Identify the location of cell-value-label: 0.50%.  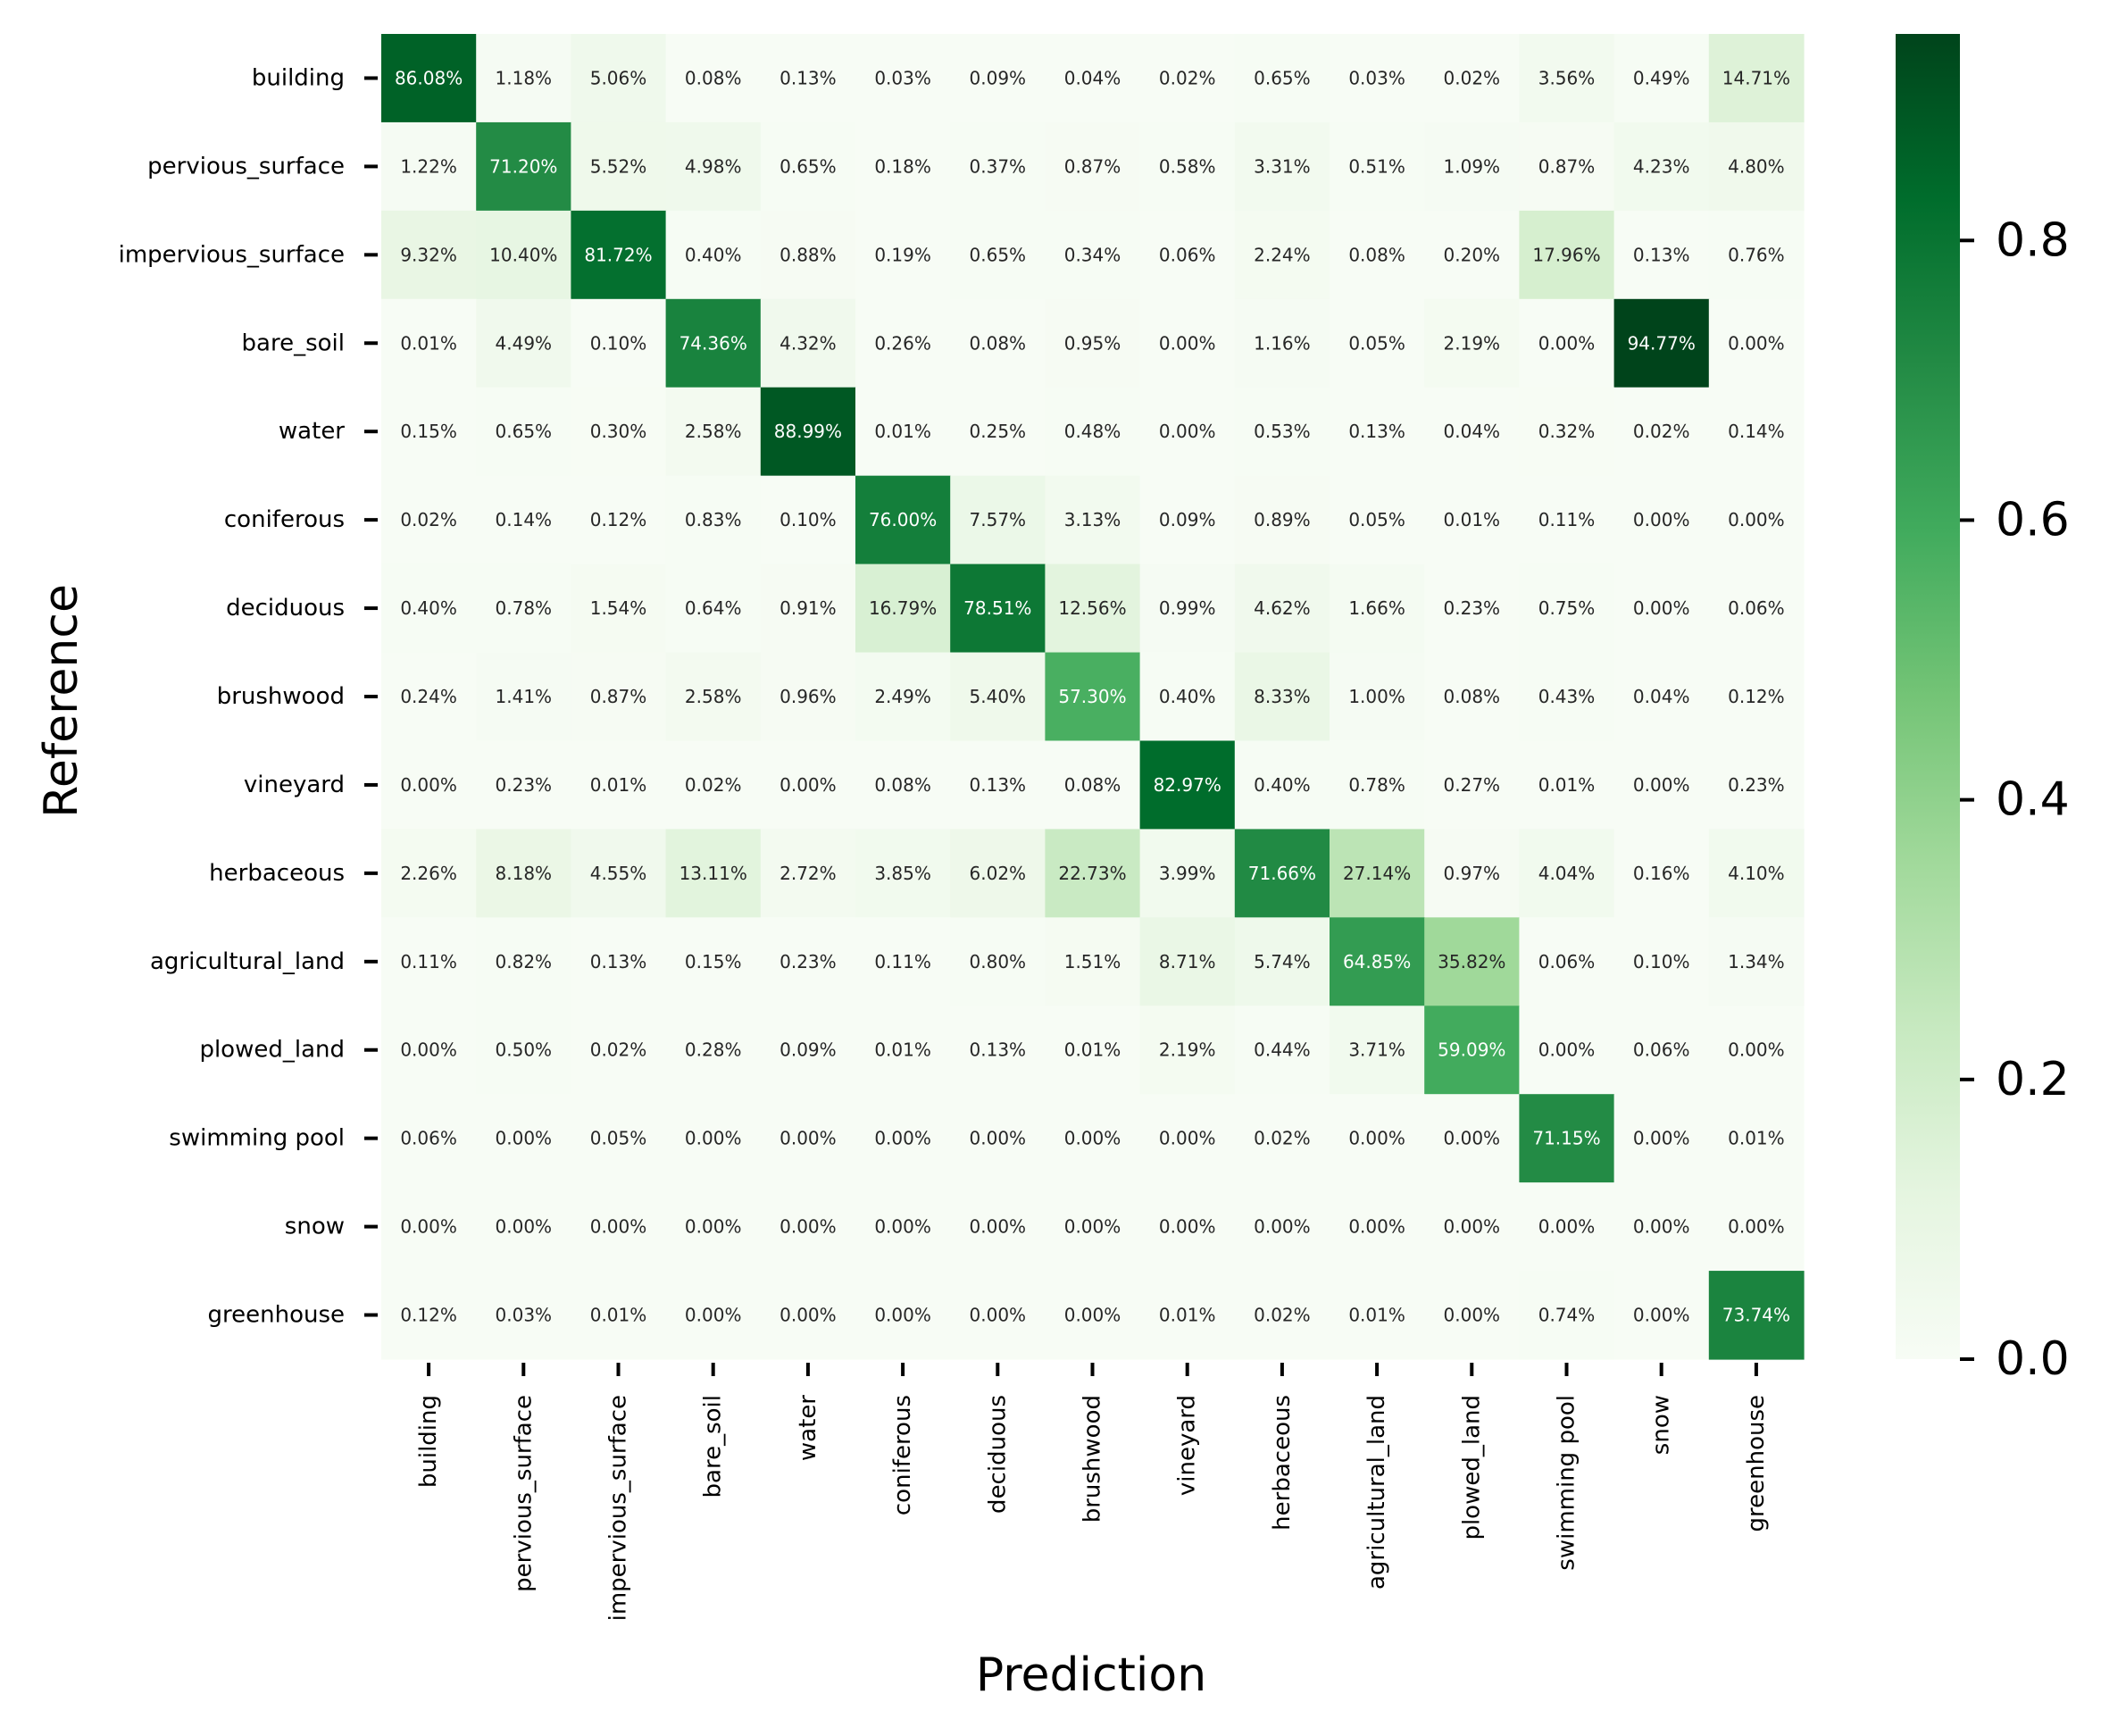
(524, 1050).